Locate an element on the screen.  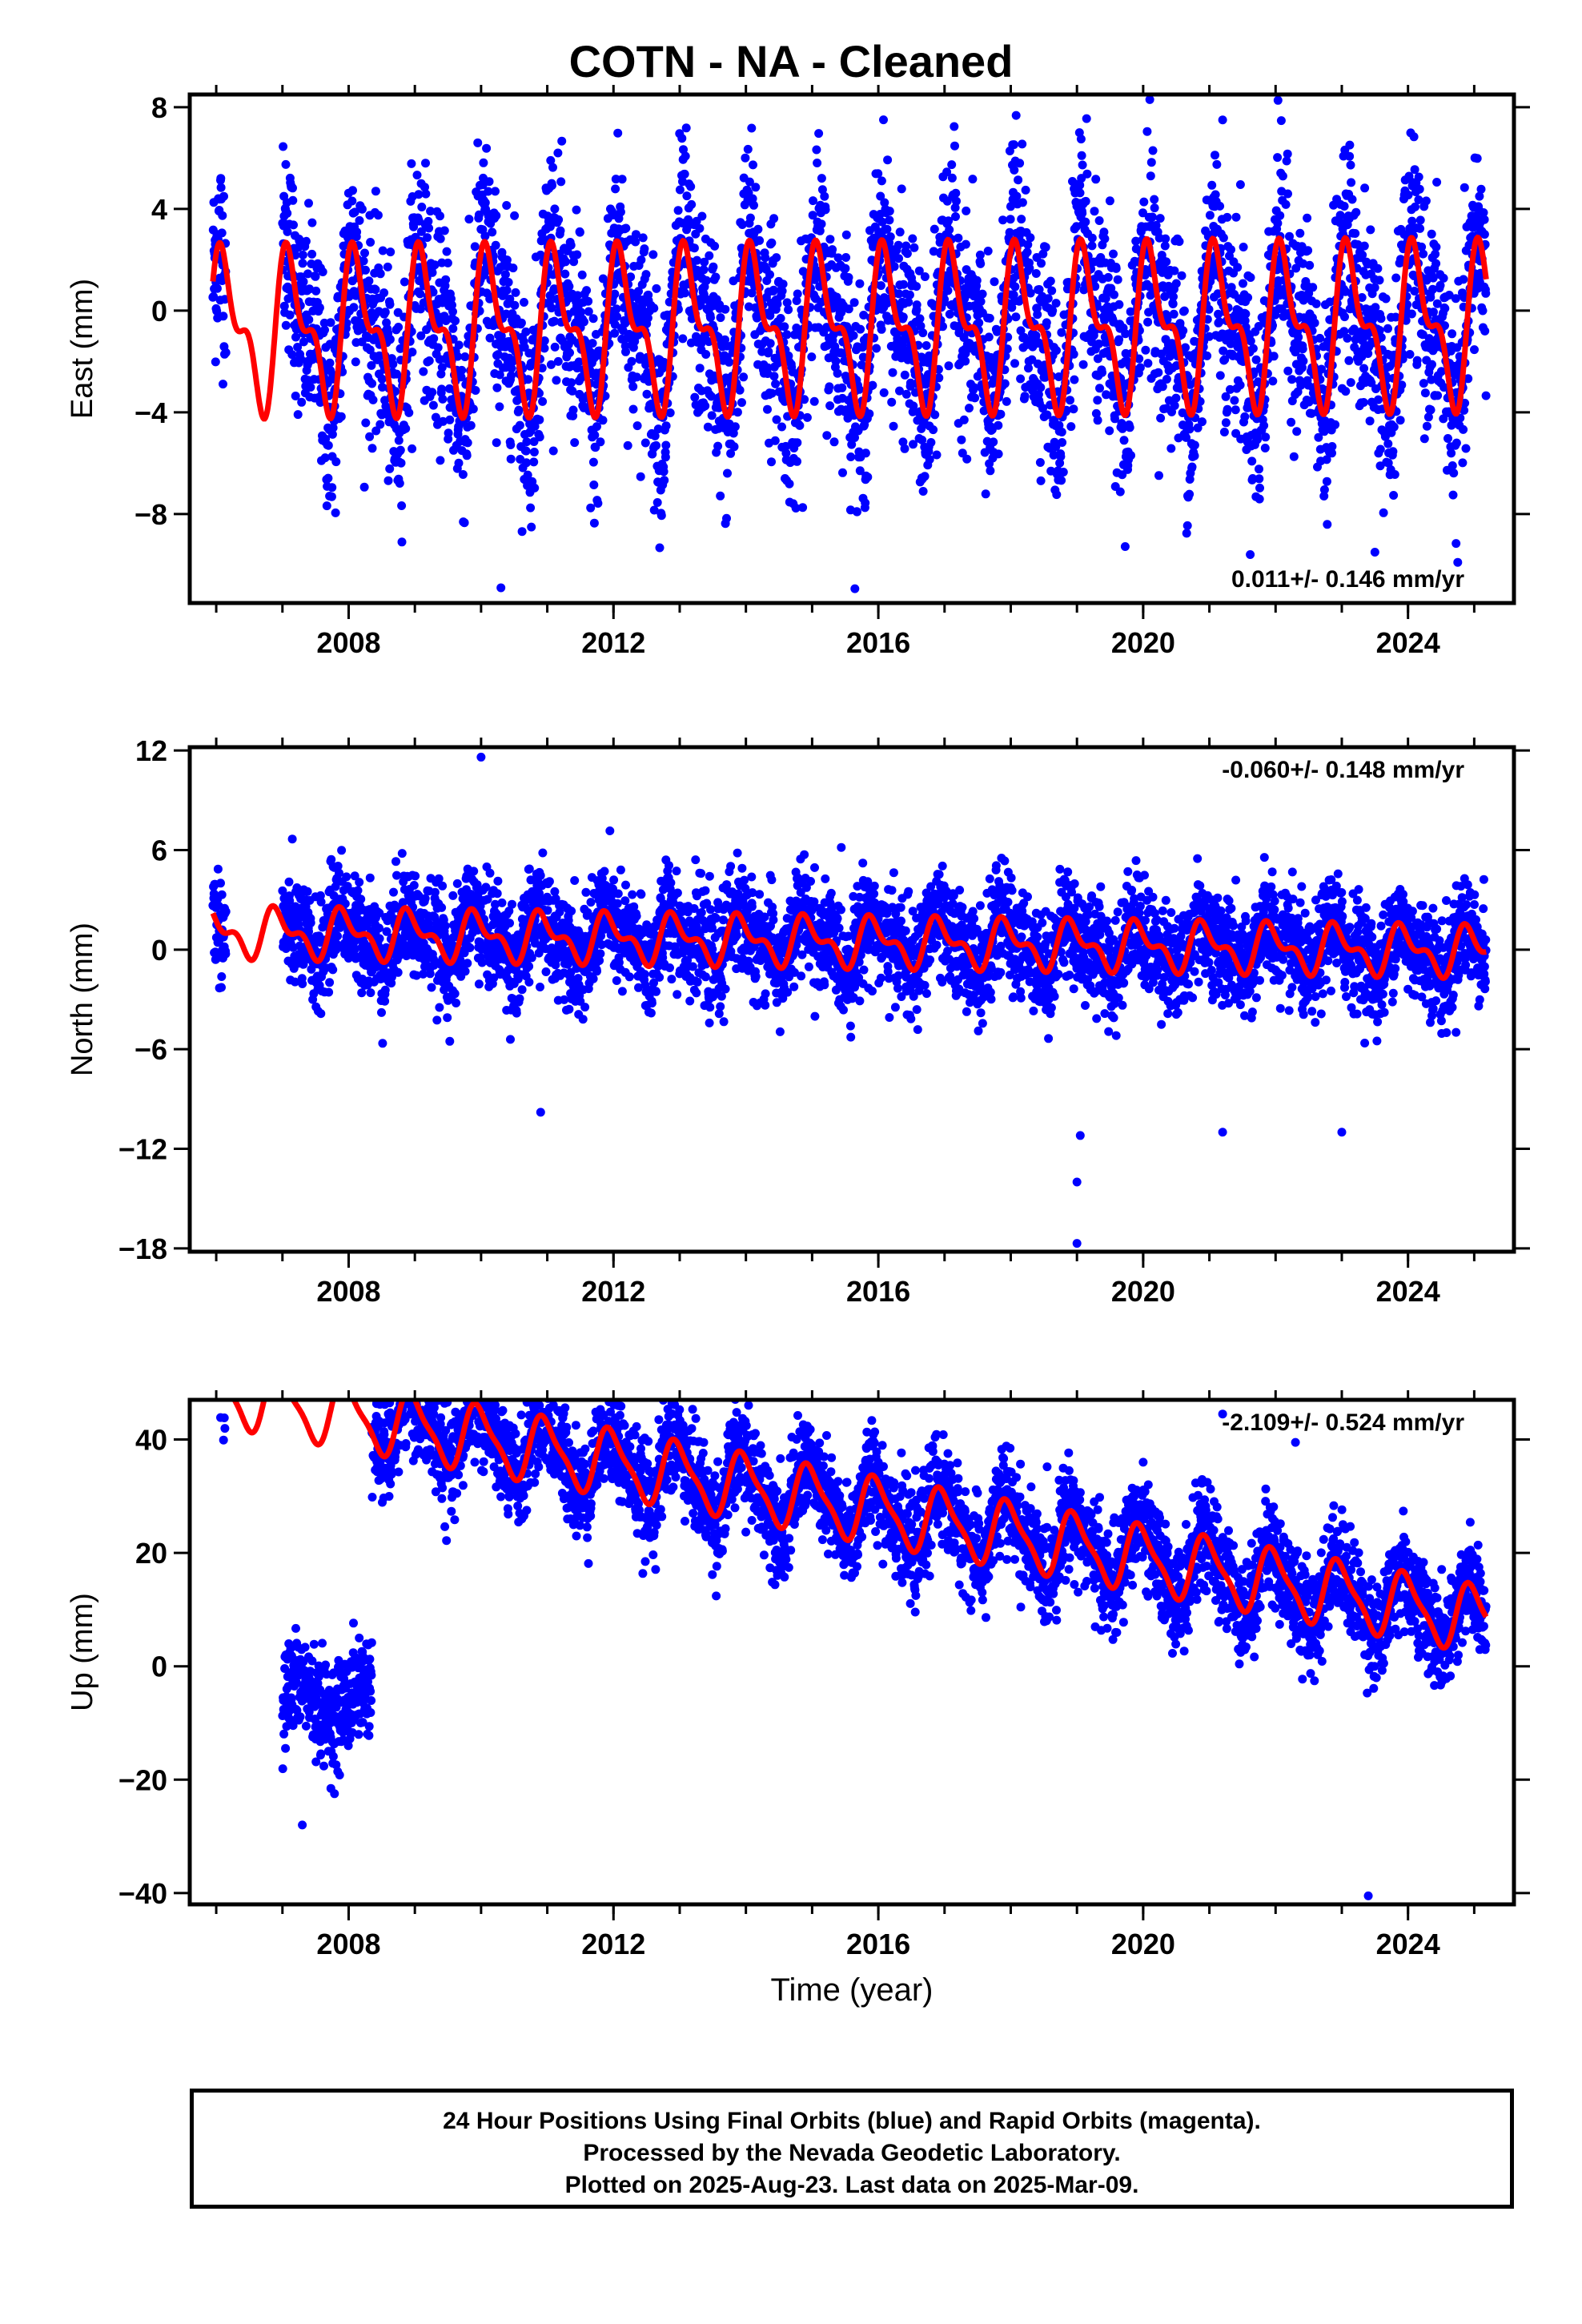
x-tick-label: 2012 is located at coordinates (613, 642).